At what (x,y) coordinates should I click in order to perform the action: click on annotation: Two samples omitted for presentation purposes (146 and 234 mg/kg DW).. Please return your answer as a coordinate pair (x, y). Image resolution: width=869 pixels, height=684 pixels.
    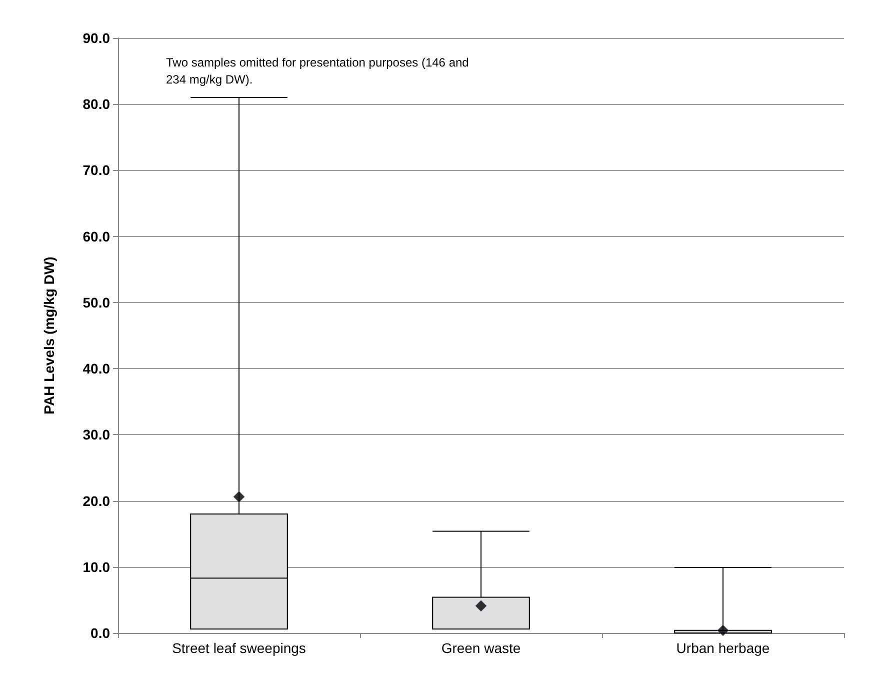
    Looking at the image, I should click on (319, 71).